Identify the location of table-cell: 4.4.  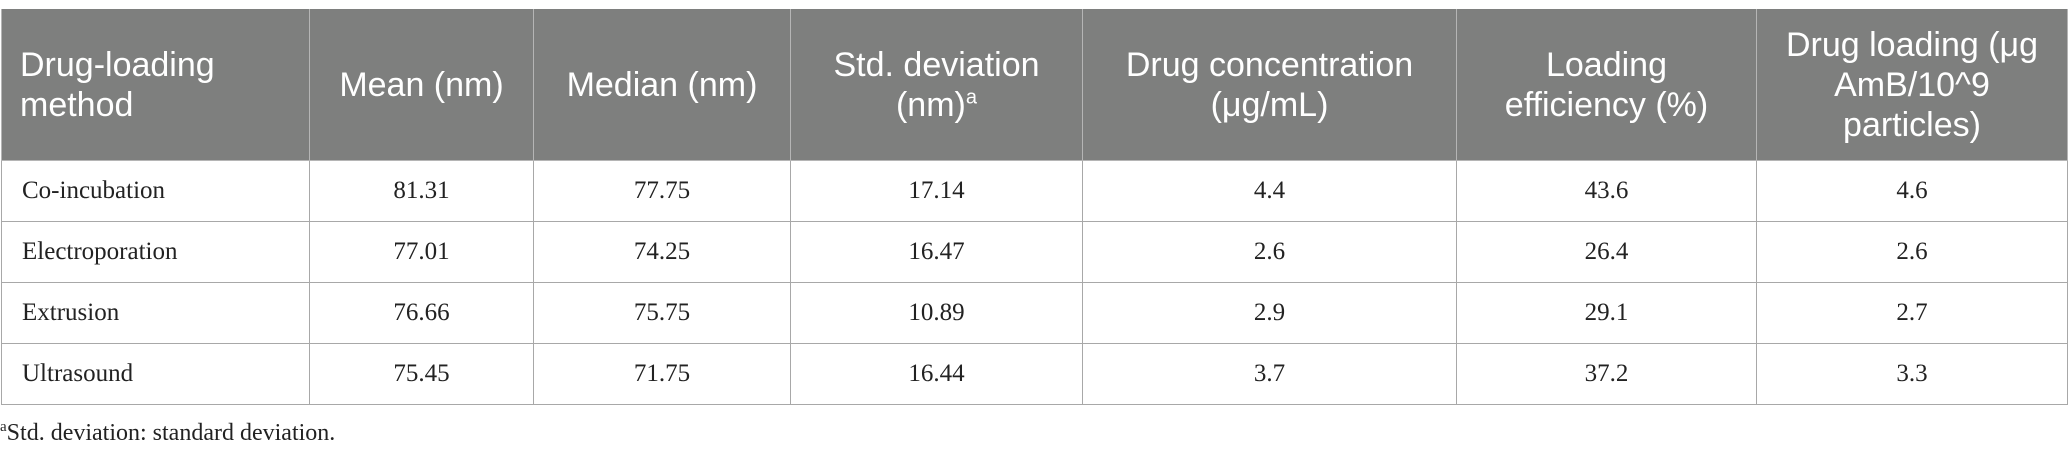
(1269, 191).